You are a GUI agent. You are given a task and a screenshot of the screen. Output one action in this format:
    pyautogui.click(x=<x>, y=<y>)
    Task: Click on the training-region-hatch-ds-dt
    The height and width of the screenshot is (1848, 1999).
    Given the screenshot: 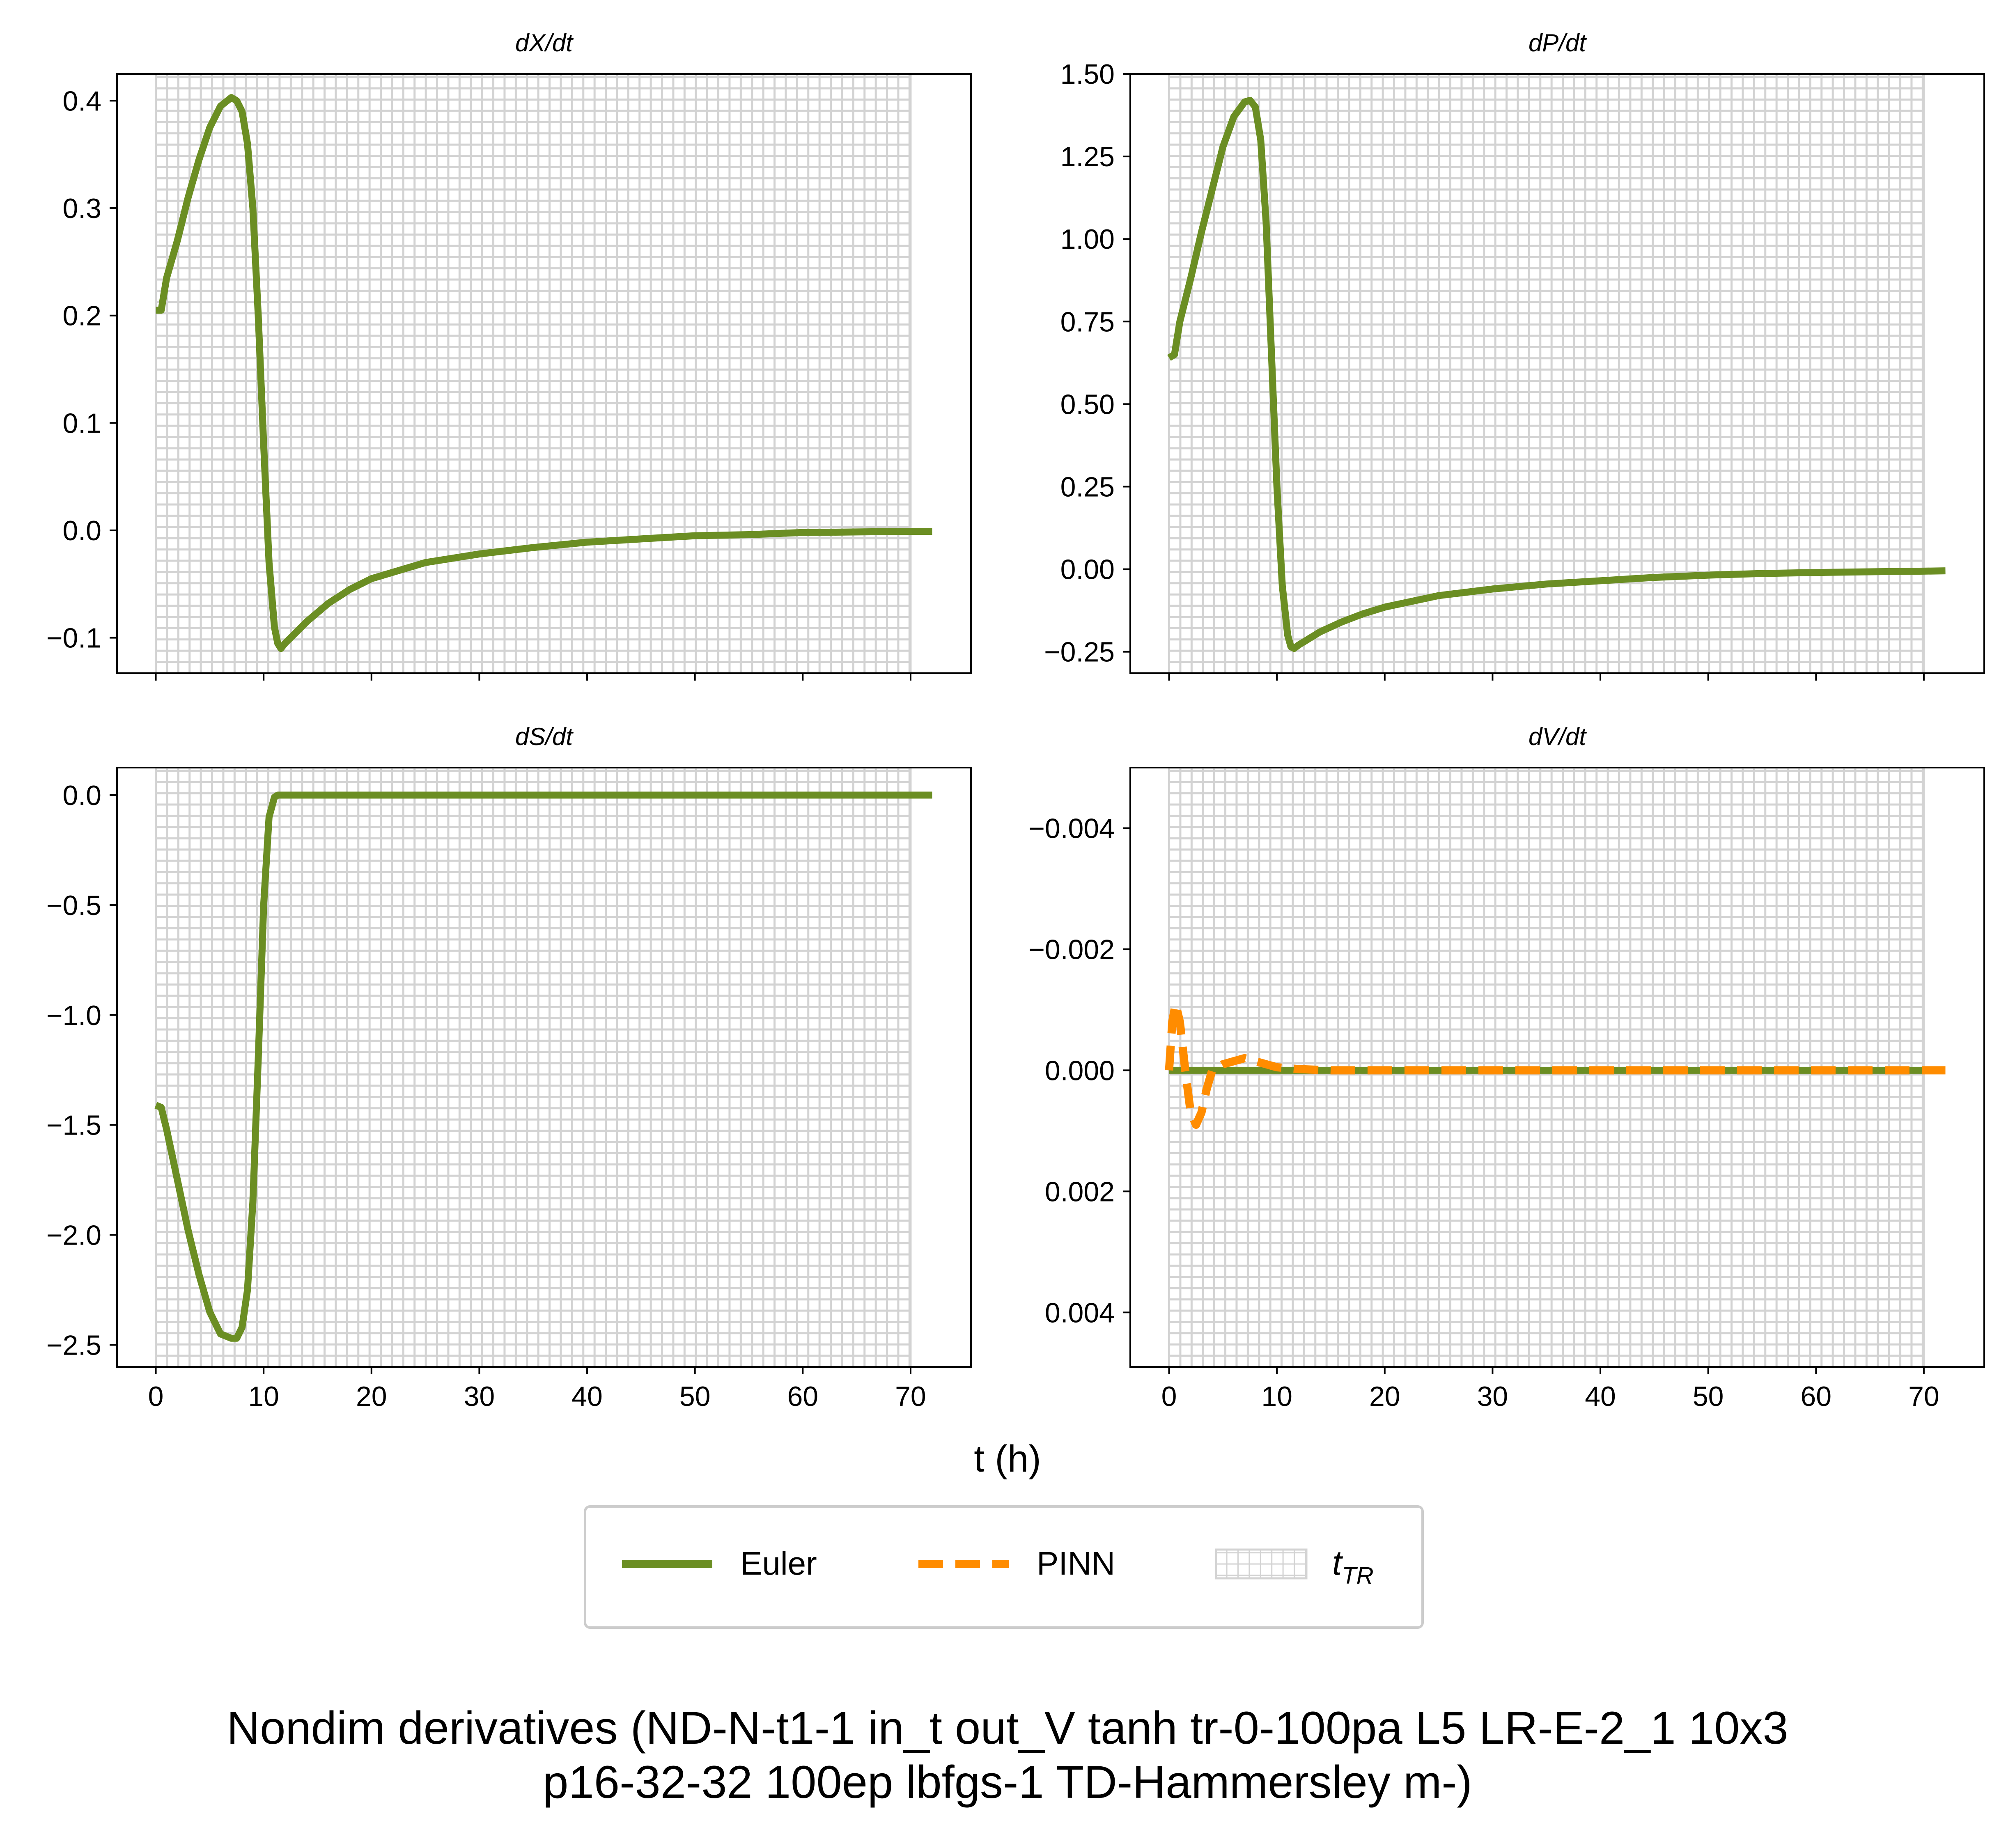 What is the action you would take?
    pyautogui.click(x=533, y=1067)
    